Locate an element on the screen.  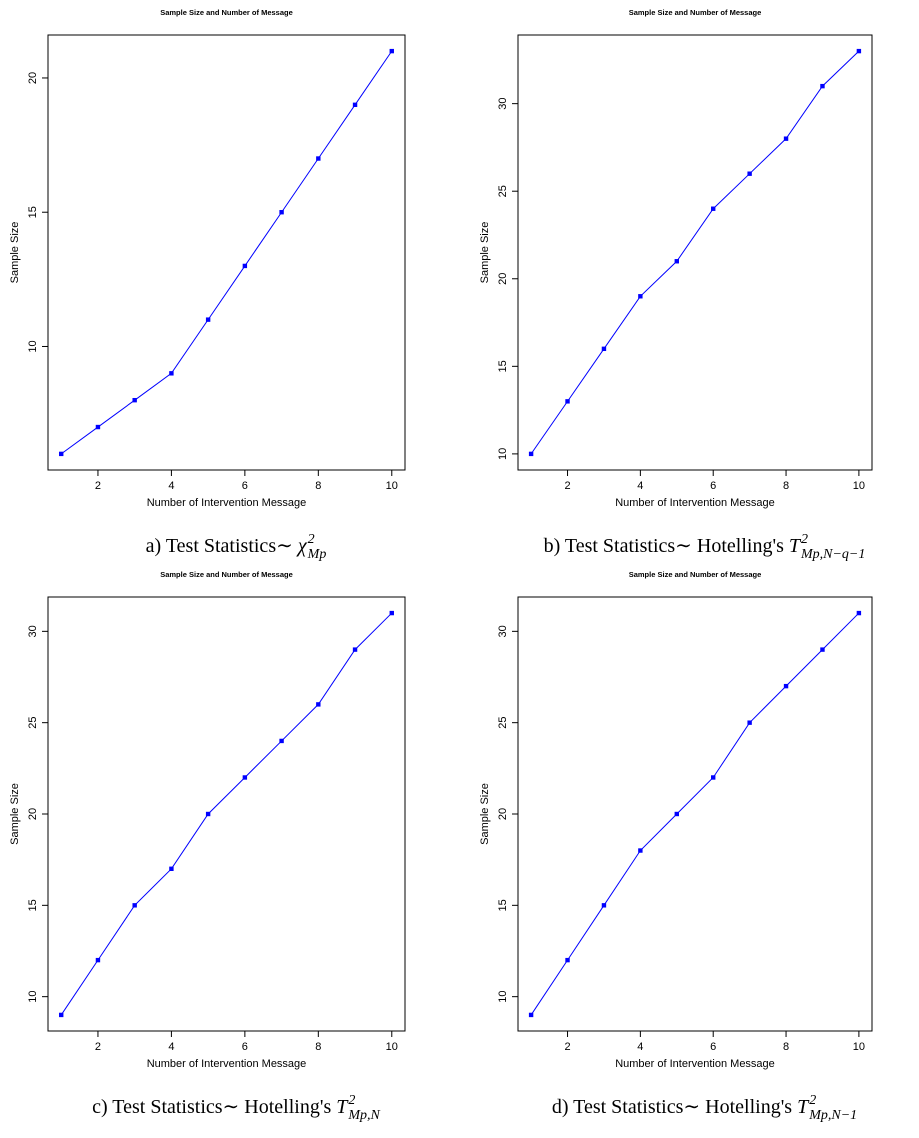
caption-sub: Mp,N−q−1 is located at coordinates (832, 554).